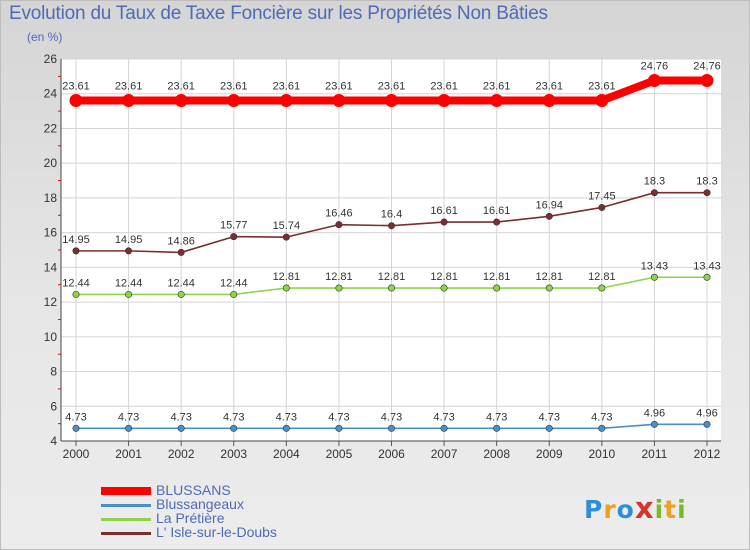  What do you see at coordinates (200, 504) in the screenshot?
I see `legend-label: Blussangeaux` at bounding box center [200, 504].